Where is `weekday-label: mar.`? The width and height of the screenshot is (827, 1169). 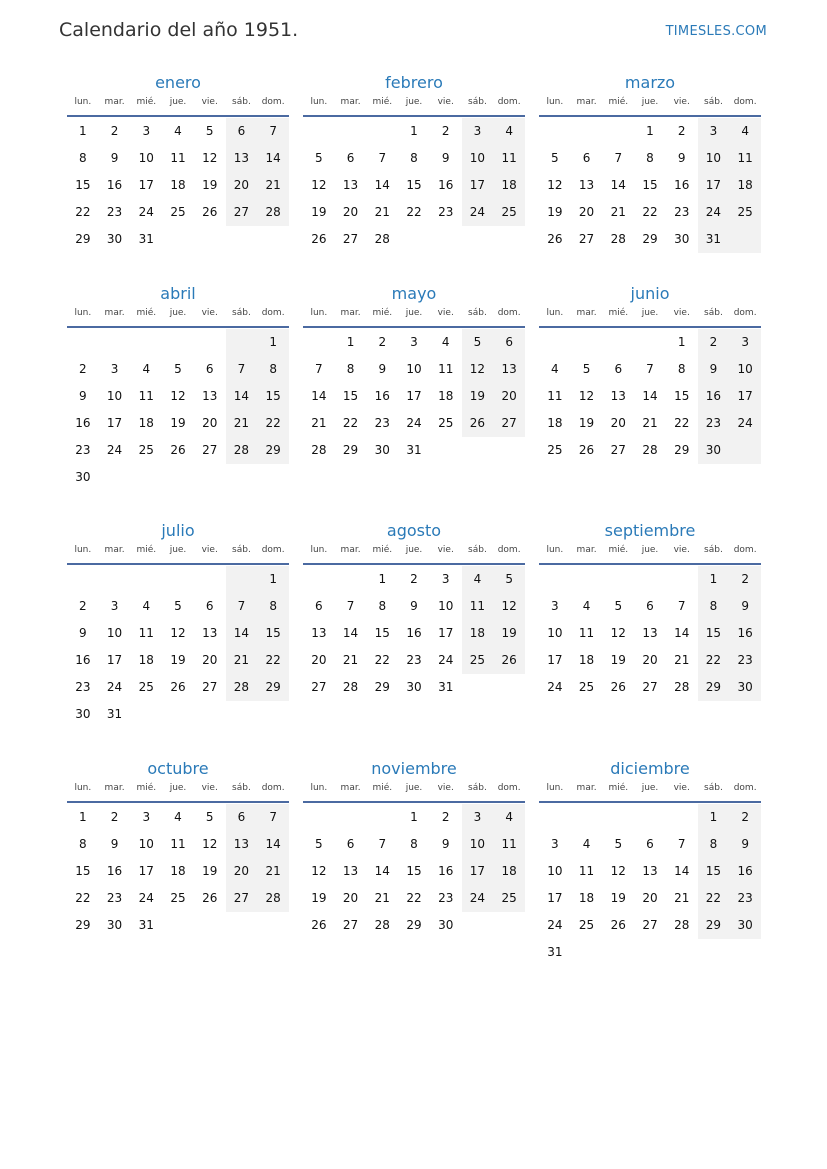 weekday-label: mar. is located at coordinates (586, 102).